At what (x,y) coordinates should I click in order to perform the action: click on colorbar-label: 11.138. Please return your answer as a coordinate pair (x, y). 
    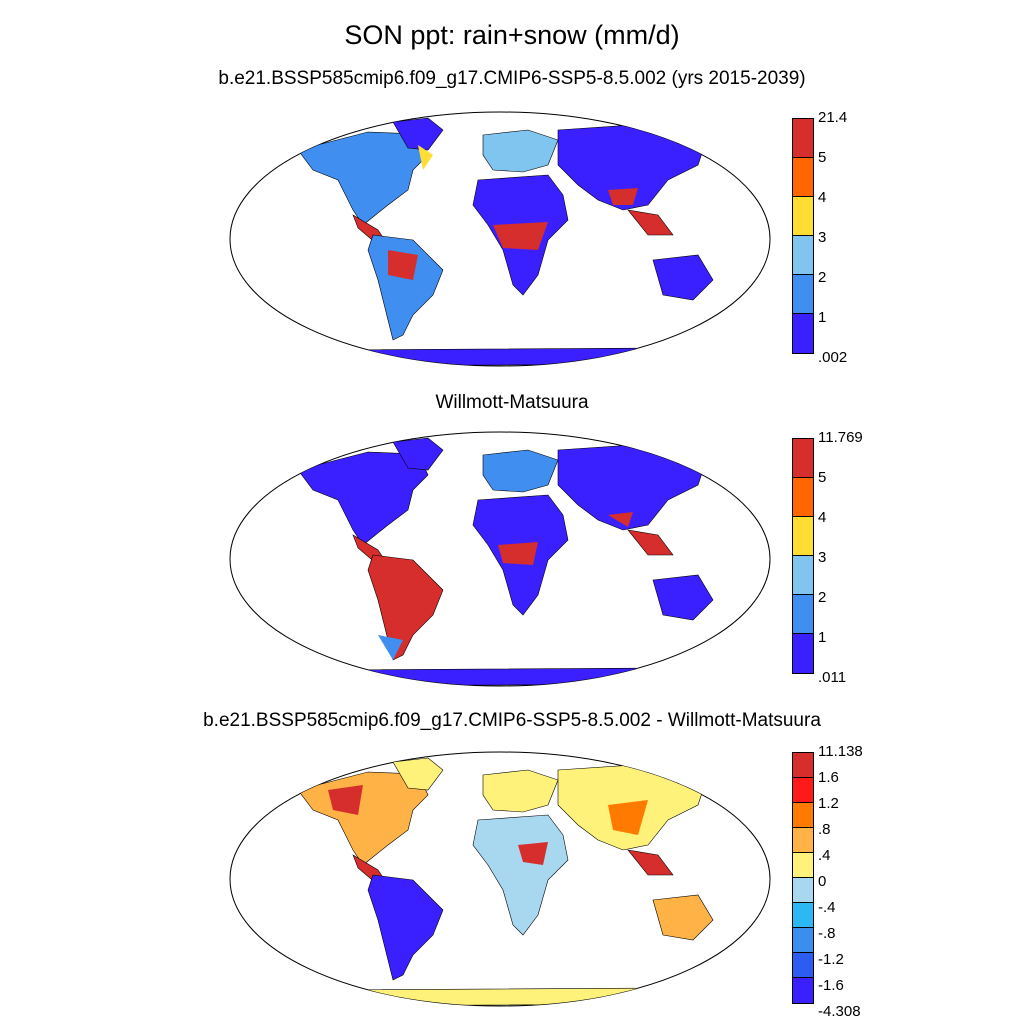
    Looking at the image, I should click on (840, 751).